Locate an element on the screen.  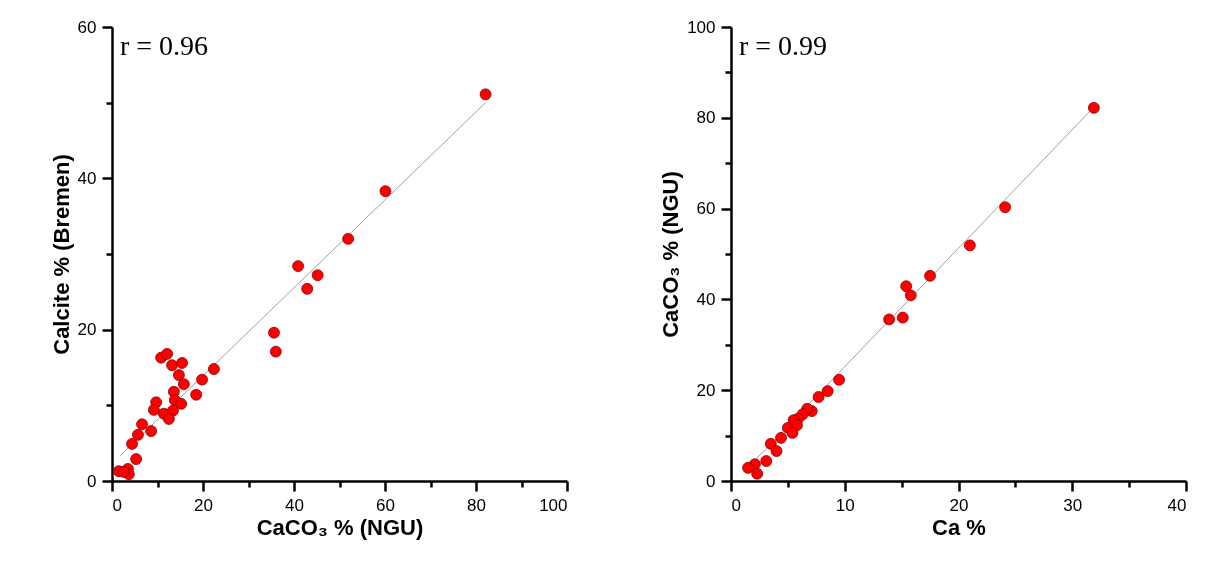
x-tick-label: 30 is located at coordinates (1073, 505).